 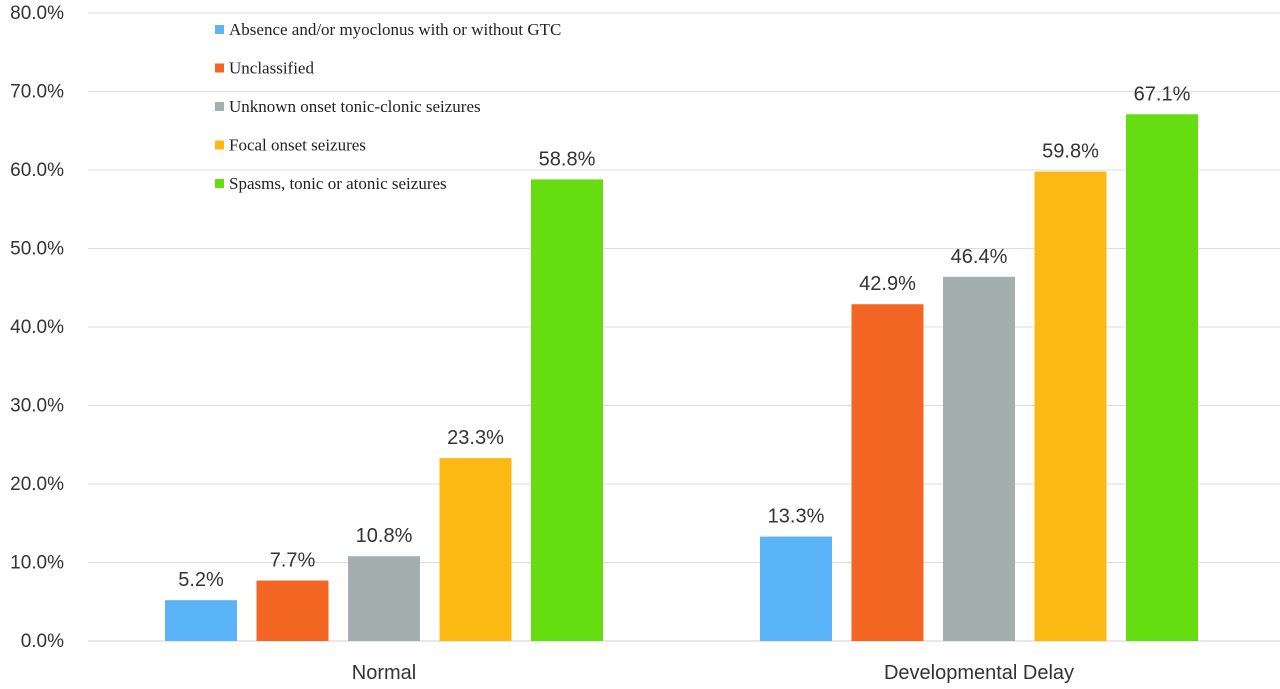 I want to click on legend-item: Focal onset seizures, so click(x=290, y=145).